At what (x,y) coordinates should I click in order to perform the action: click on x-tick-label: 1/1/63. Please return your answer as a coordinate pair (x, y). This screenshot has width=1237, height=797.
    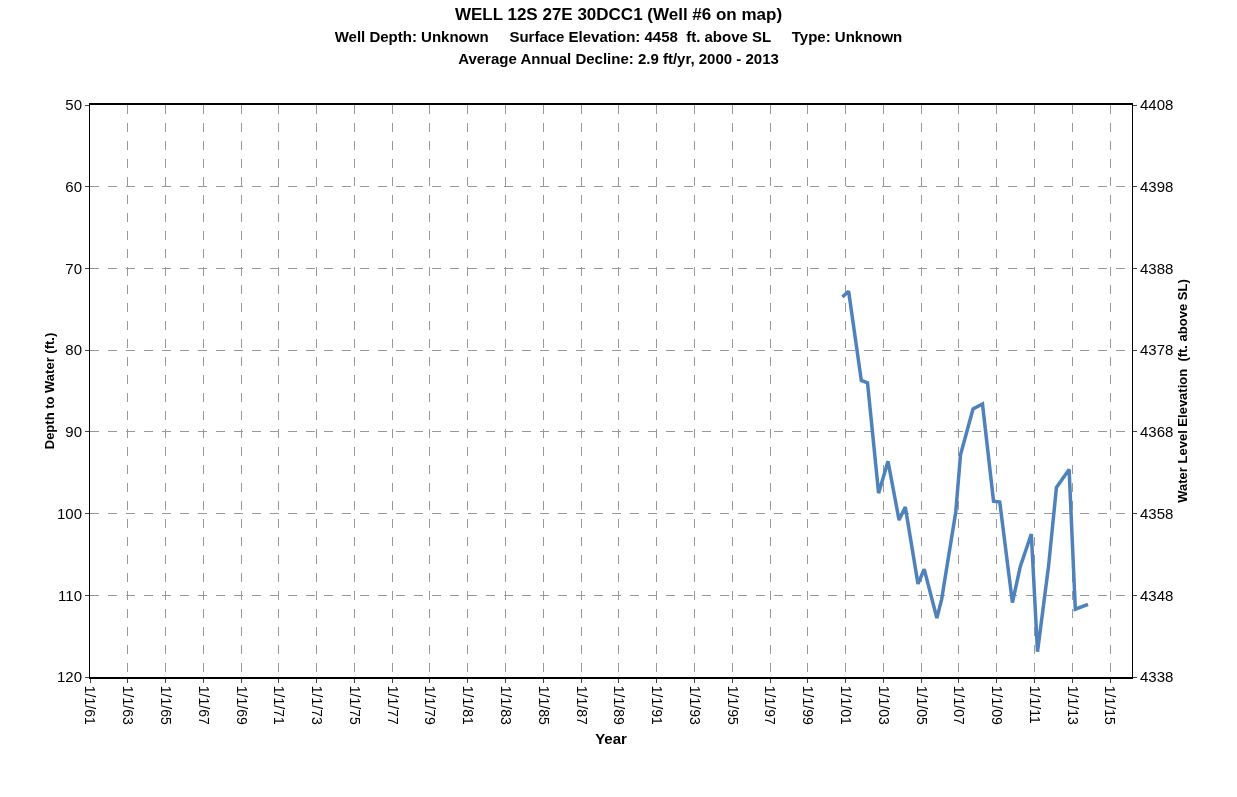
    Looking at the image, I should click on (128, 705).